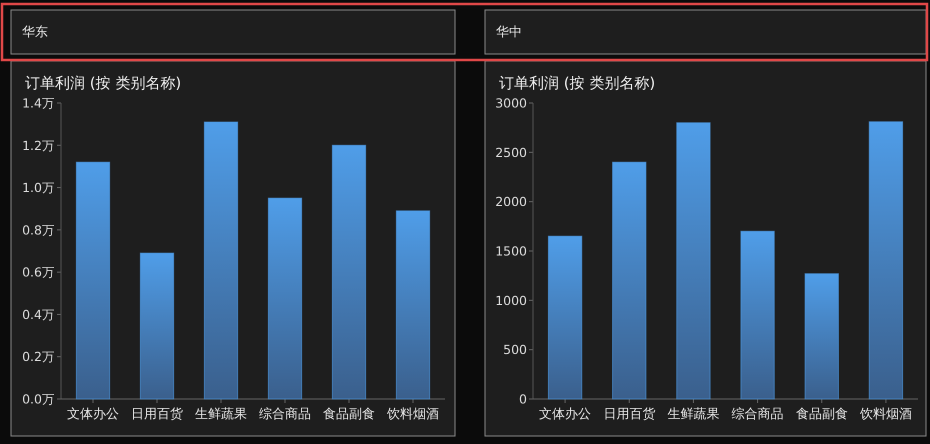 The height and width of the screenshot is (444, 930). Describe the element at coordinates (38, 103) in the screenshot. I see `y-tick-label: 1.4万` at that location.